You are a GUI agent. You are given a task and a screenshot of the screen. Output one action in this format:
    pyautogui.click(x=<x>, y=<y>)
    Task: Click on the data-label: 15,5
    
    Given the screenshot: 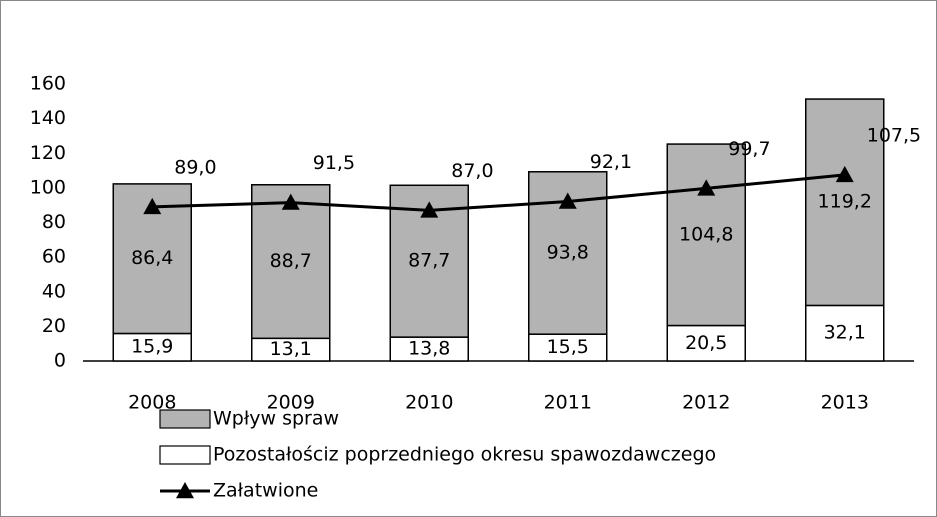 What is the action you would take?
    pyautogui.click(x=568, y=347)
    